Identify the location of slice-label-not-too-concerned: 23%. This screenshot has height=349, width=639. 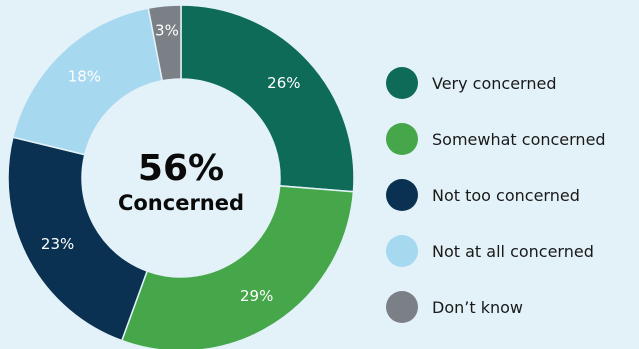
(57, 244).